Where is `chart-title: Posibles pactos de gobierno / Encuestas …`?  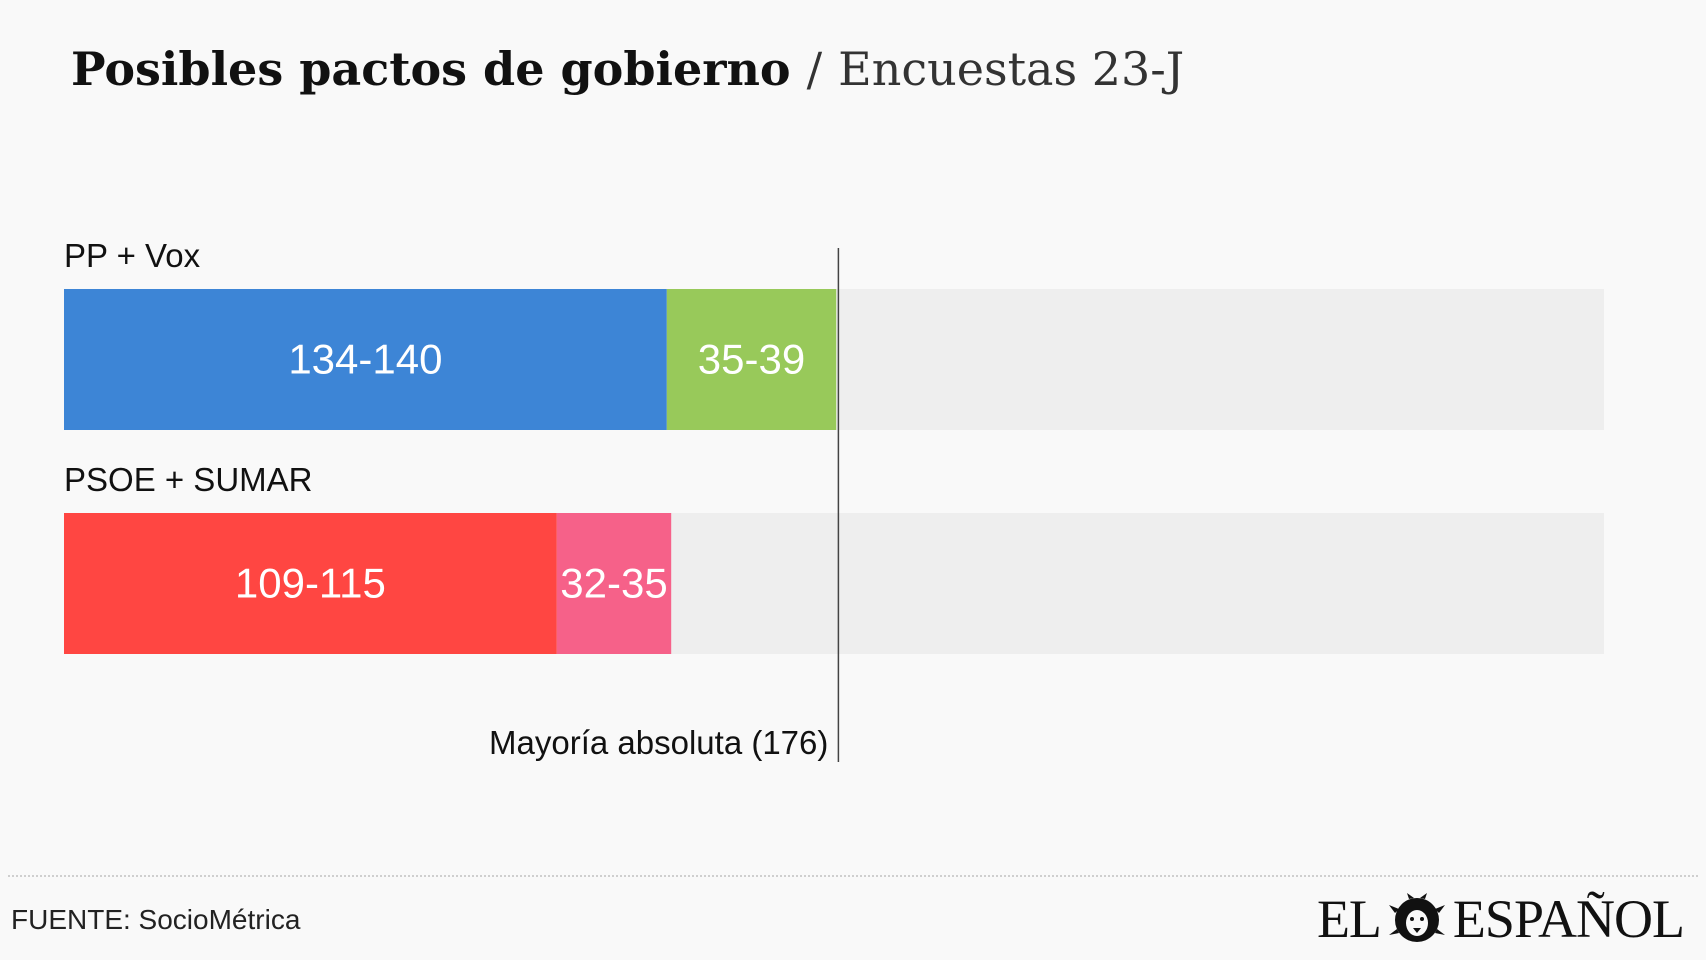 chart-title: Posibles pactos de gobierno / Encuestas … is located at coordinates (627, 69).